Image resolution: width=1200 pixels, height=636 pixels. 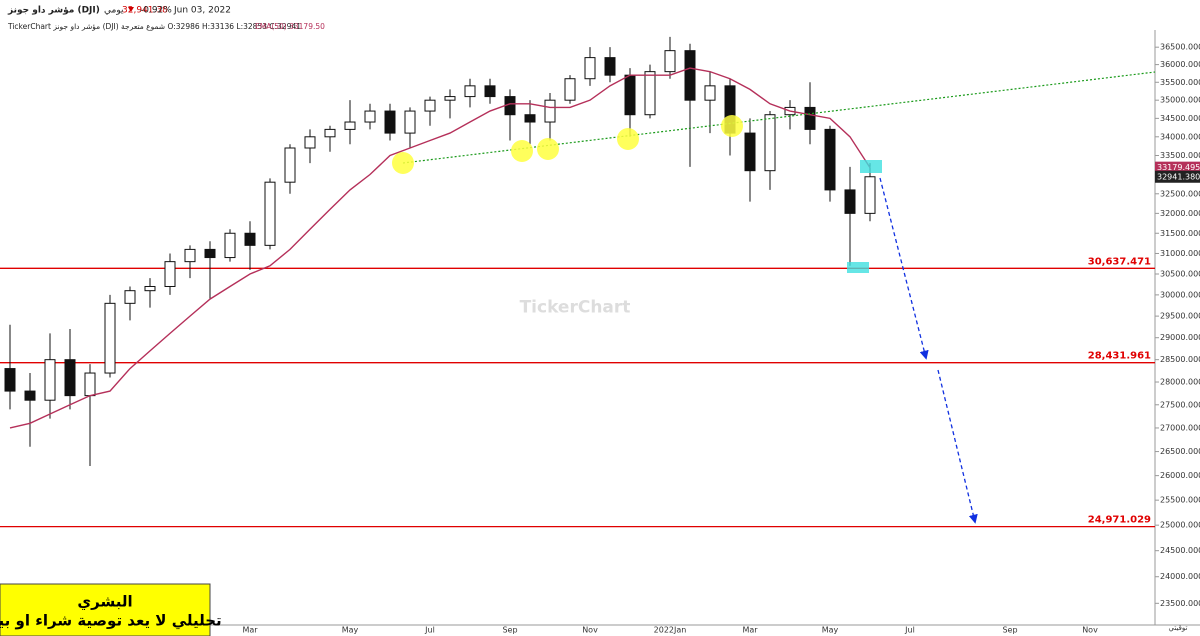 What do you see at coordinates (1180, 193) in the screenshot?
I see `y-tick-label: 32500.0000` at bounding box center [1180, 193].